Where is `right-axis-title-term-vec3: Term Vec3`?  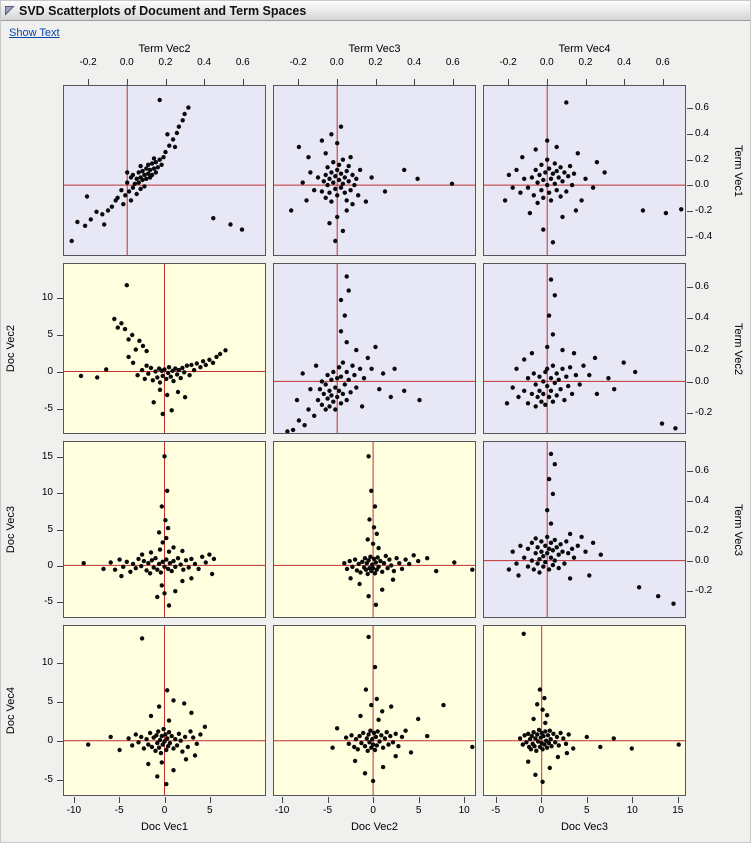
right-axis-title-term-vec3: Term Vec3 is located at coordinates (738, 529).